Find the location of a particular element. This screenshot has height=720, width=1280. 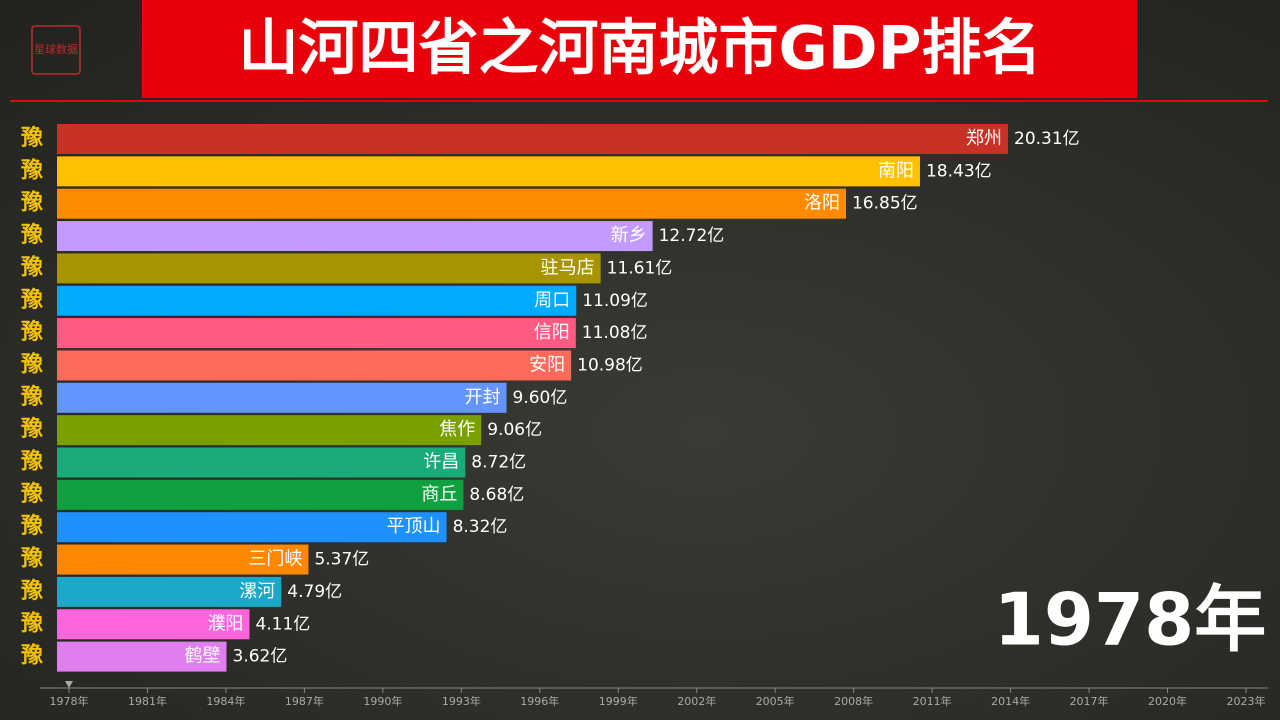

timeline-label: 1993年 is located at coordinates (461, 701).